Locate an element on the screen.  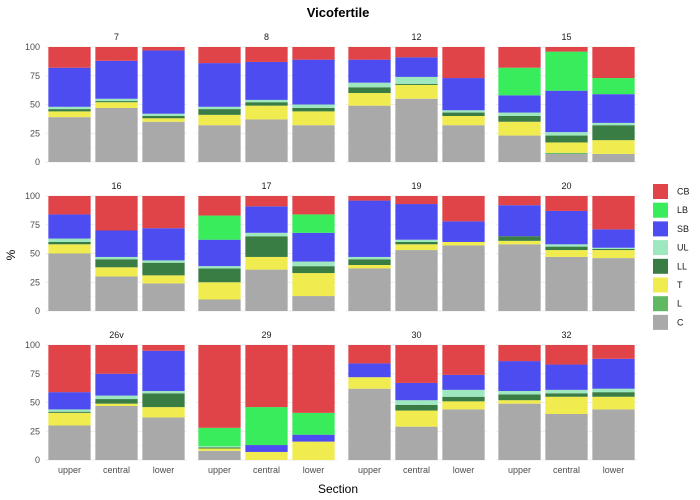
panel-29: 29 upper central lower is located at coordinates (266, 402).